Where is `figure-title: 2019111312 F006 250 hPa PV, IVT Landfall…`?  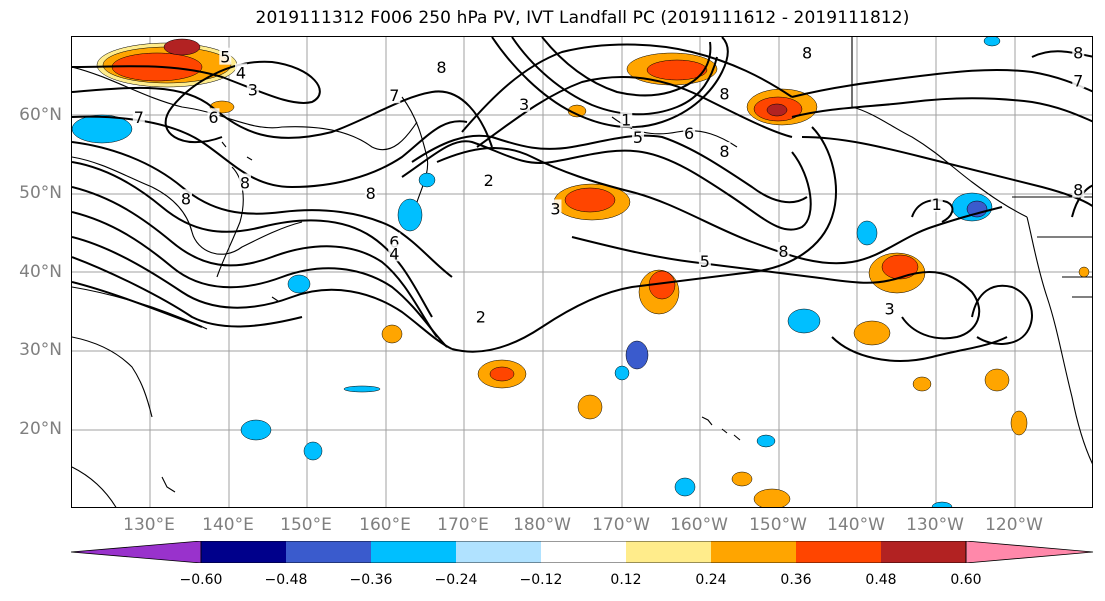 figure-title: 2019111312 F006 250 hPa PV, IVT Landfall… is located at coordinates (582, 18).